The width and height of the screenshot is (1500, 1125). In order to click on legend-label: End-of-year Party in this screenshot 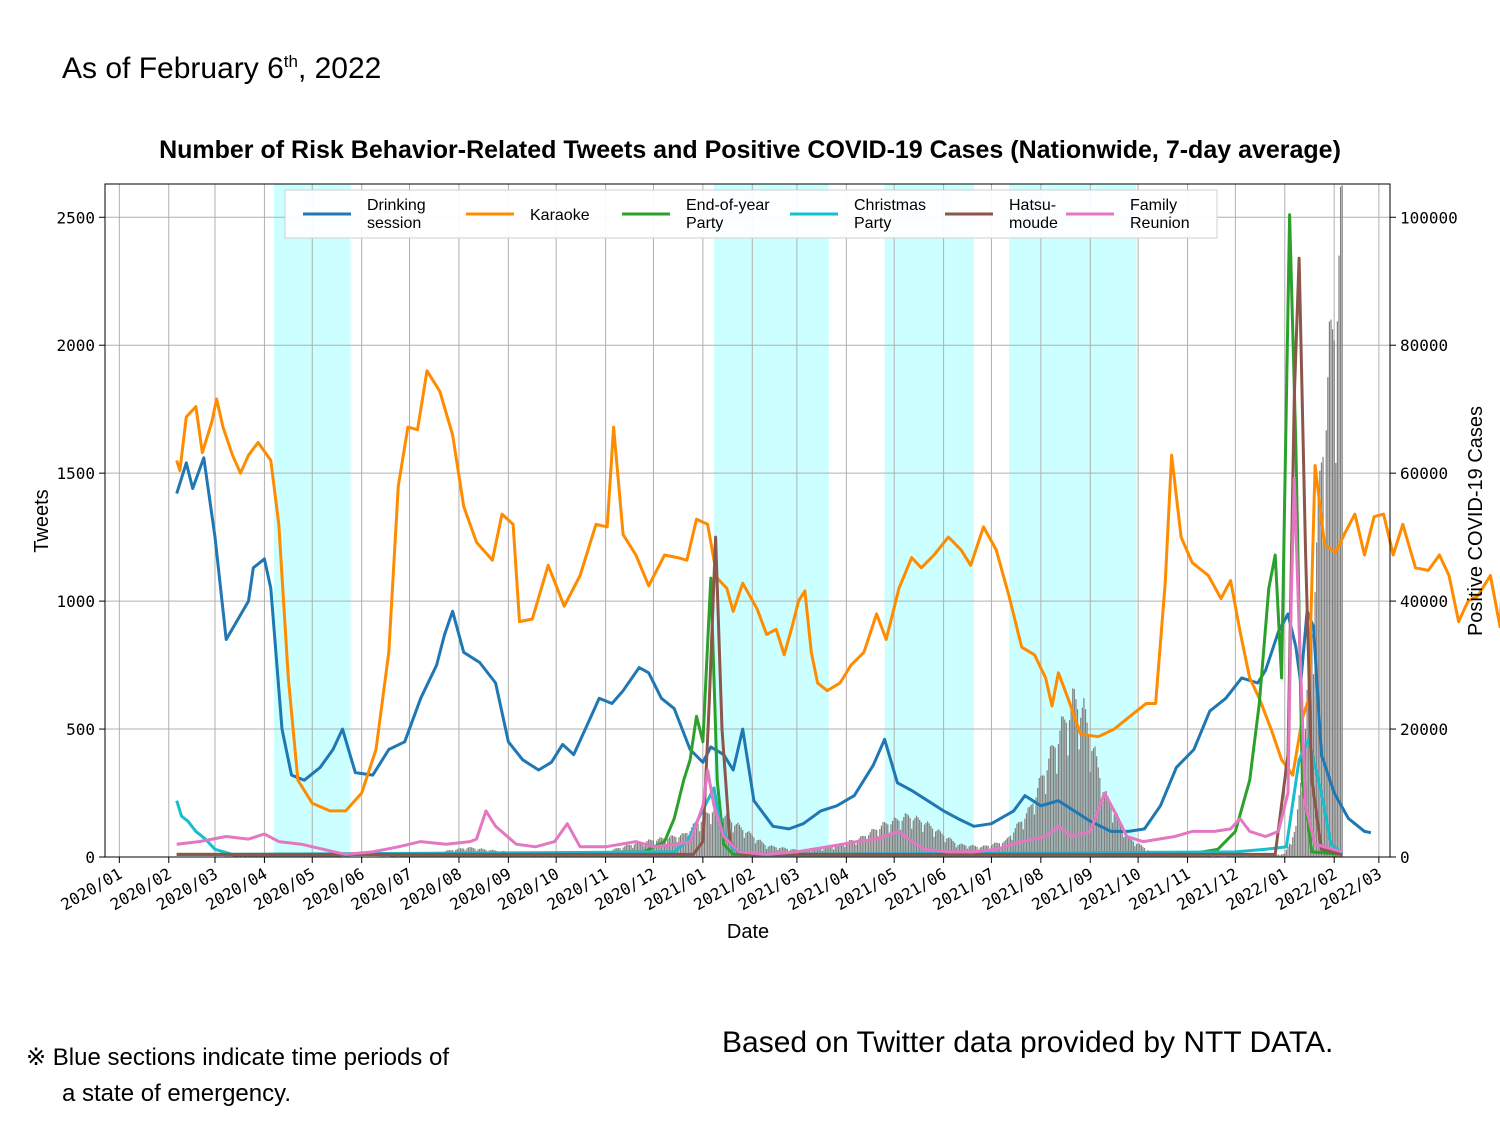, I will do `click(728, 214)`.